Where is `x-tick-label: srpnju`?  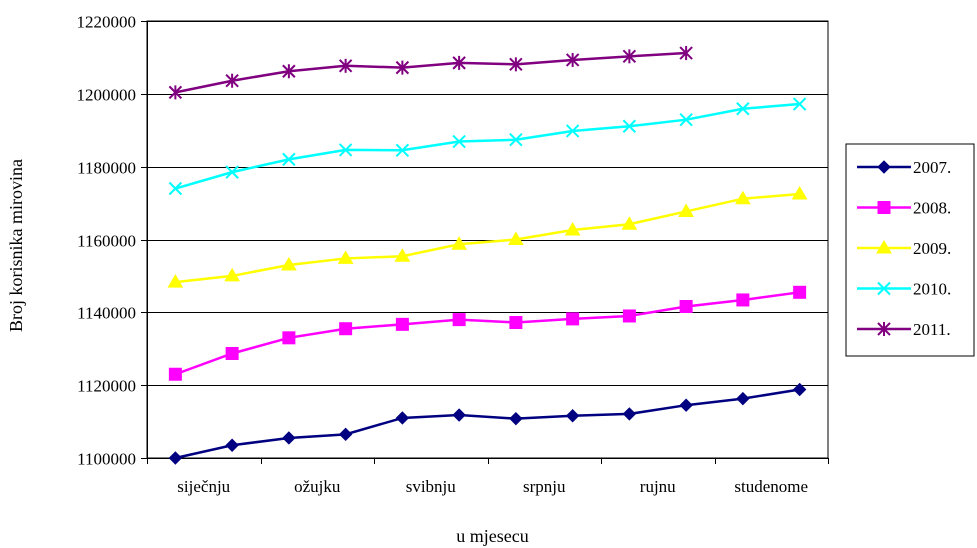 x-tick-label: srpnju is located at coordinates (544, 486).